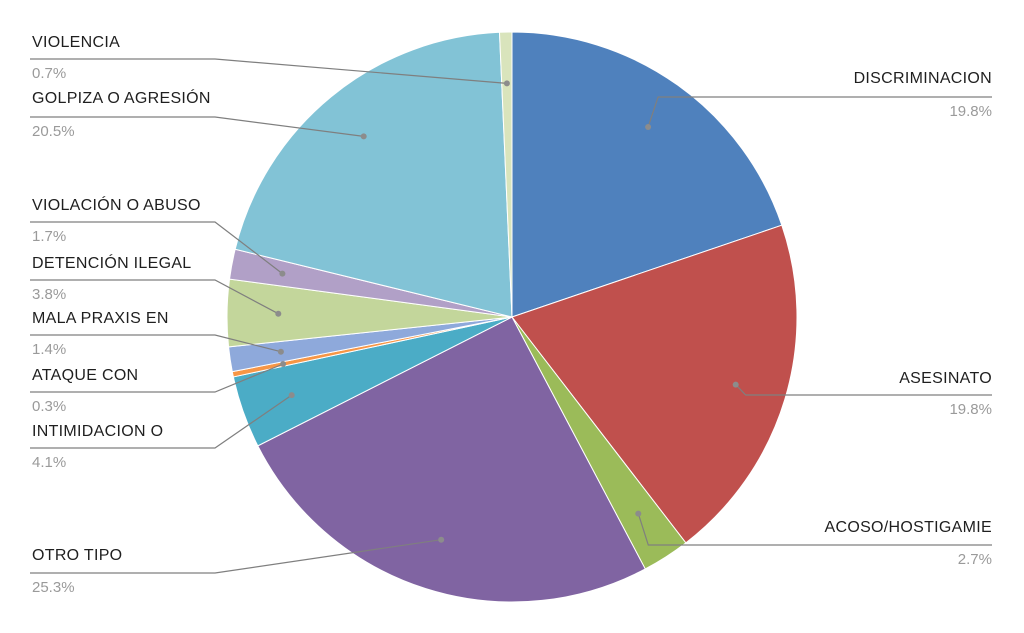 The image size is (1024, 633). I want to click on slice-label-discriminacion: DISCRIMINACION, so click(923, 78).